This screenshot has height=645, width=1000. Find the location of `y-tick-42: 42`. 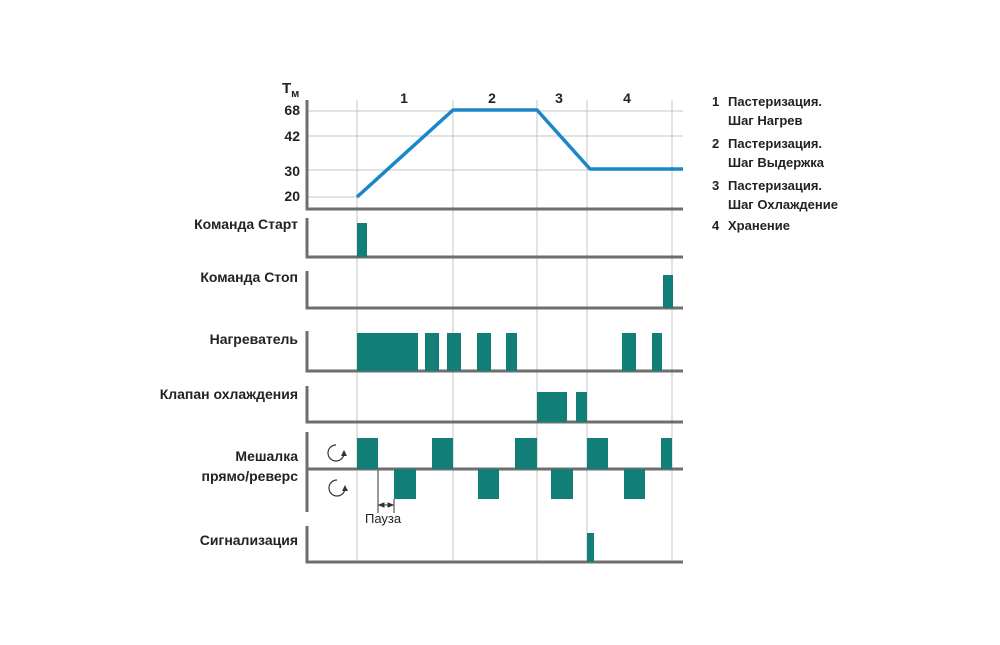

y-tick-42: 42 is located at coordinates (292, 136).